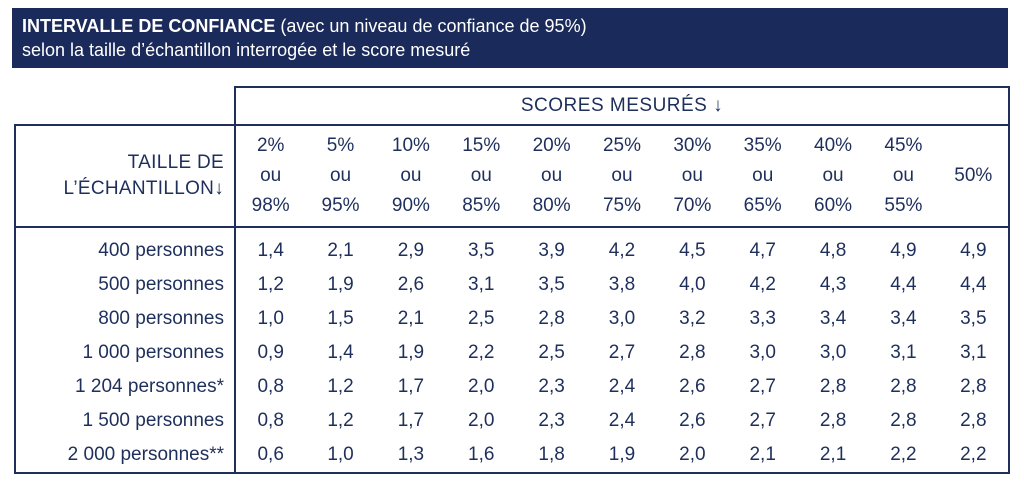  What do you see at coordinates (125, 247) in the screenshot?
I see `sample-size-label: 400 personnes` at bounding box center [125, 247].